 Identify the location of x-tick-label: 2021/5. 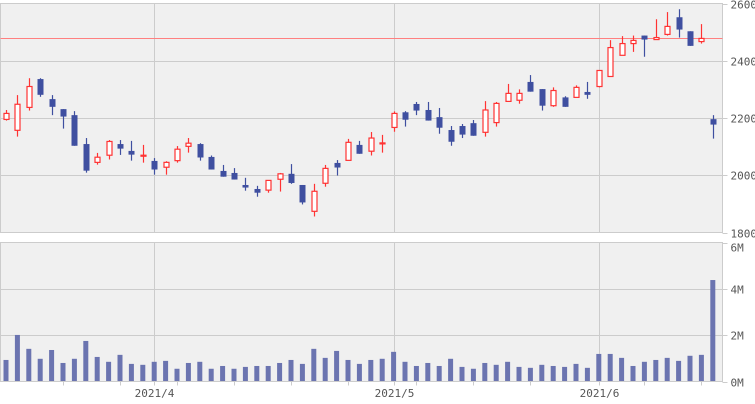
(395, 393).